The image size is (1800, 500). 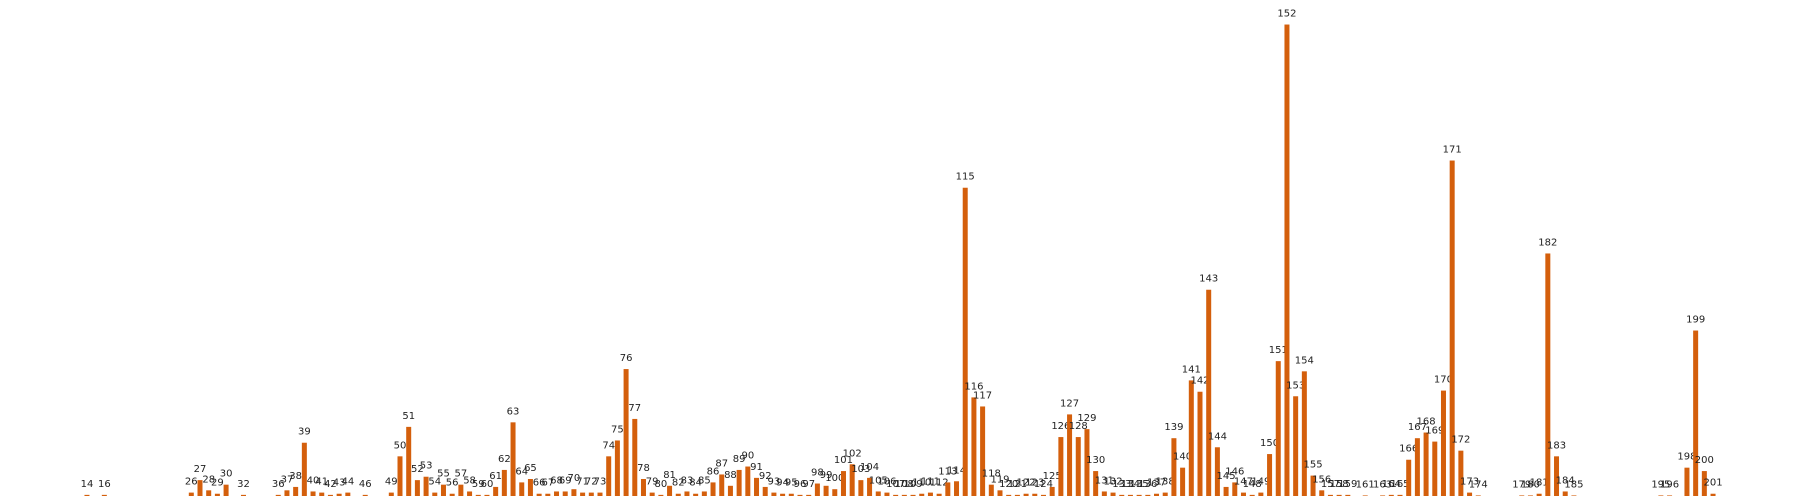 What do you see at coordinates (1052, 476) in the screenshot?
I see `bar-label: 125` at bounding box center [1052, 476].